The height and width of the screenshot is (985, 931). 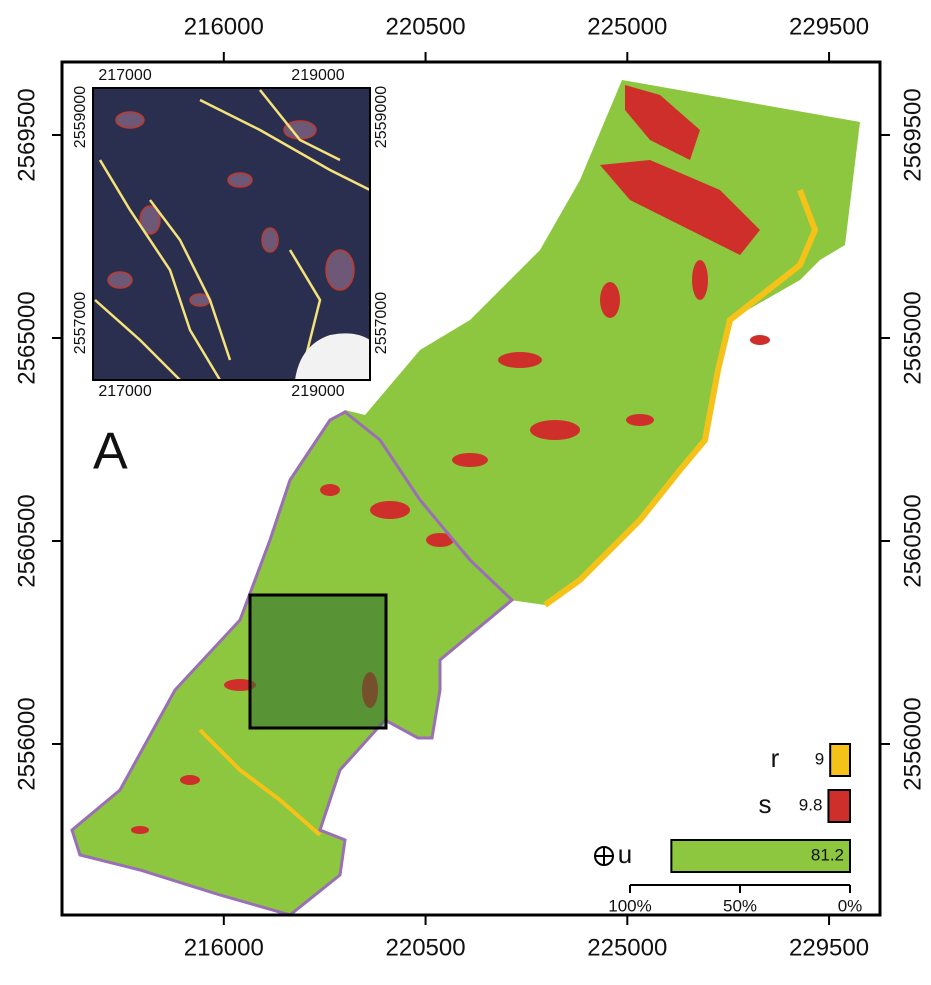 I want to click on legend-value: 81.2, so click(x=827, y=854).